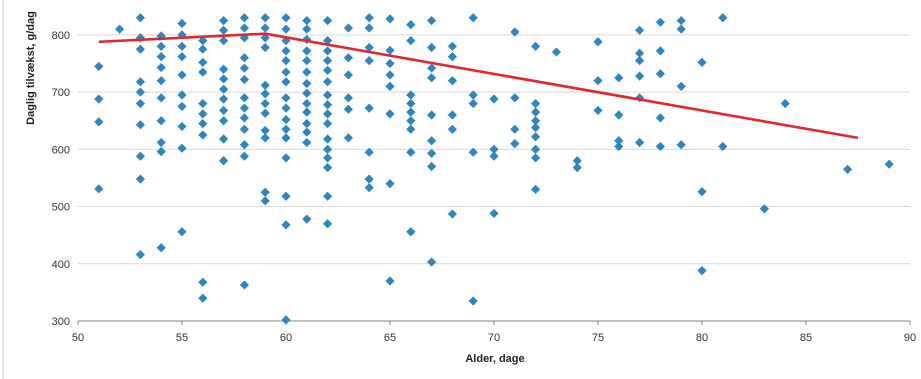 The image size is (921, 379). What do you see at coordinates (806, 338) in the screenshot?
I see `x-tick-label-85: 85` at bounding box center [806, 338].